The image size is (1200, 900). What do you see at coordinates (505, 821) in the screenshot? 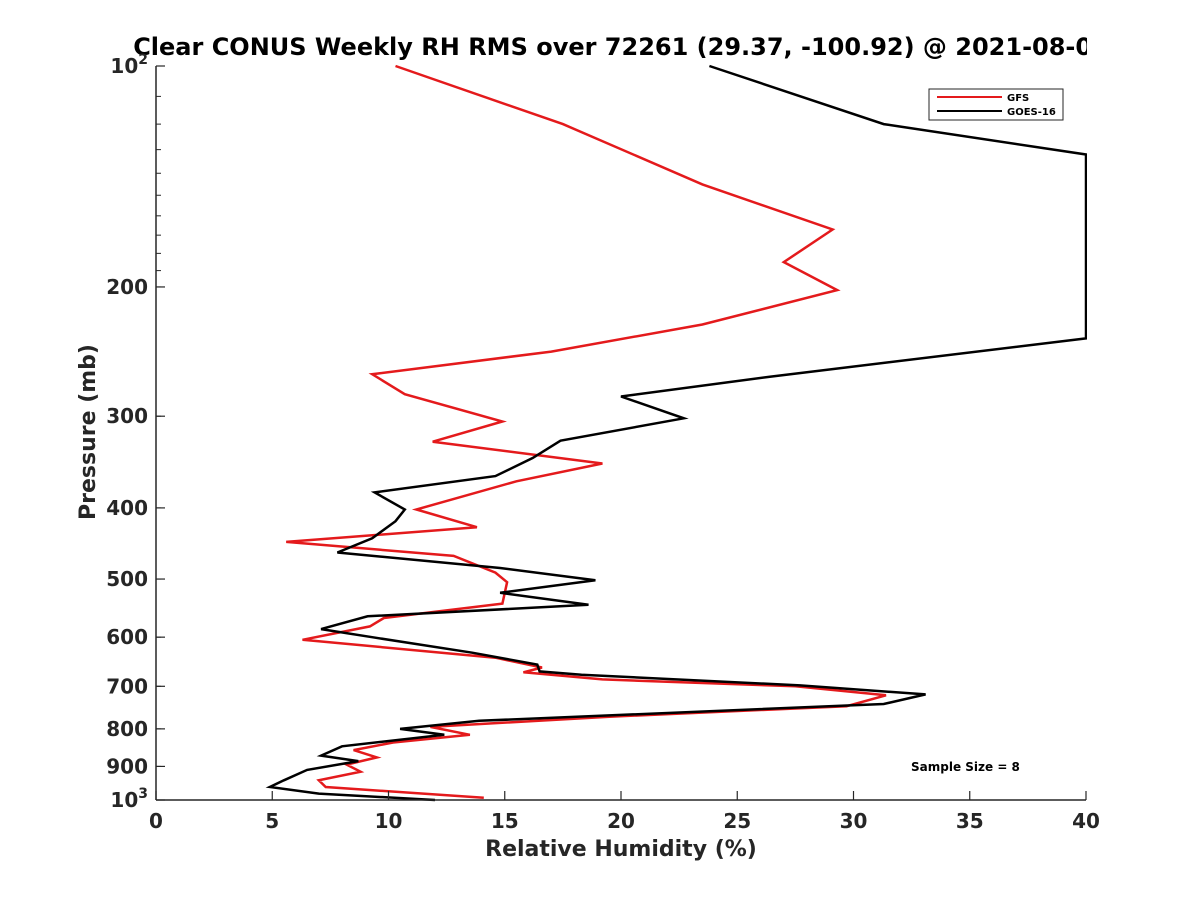
I see `x-tick-label: 15` at bounding box center [505, 821].